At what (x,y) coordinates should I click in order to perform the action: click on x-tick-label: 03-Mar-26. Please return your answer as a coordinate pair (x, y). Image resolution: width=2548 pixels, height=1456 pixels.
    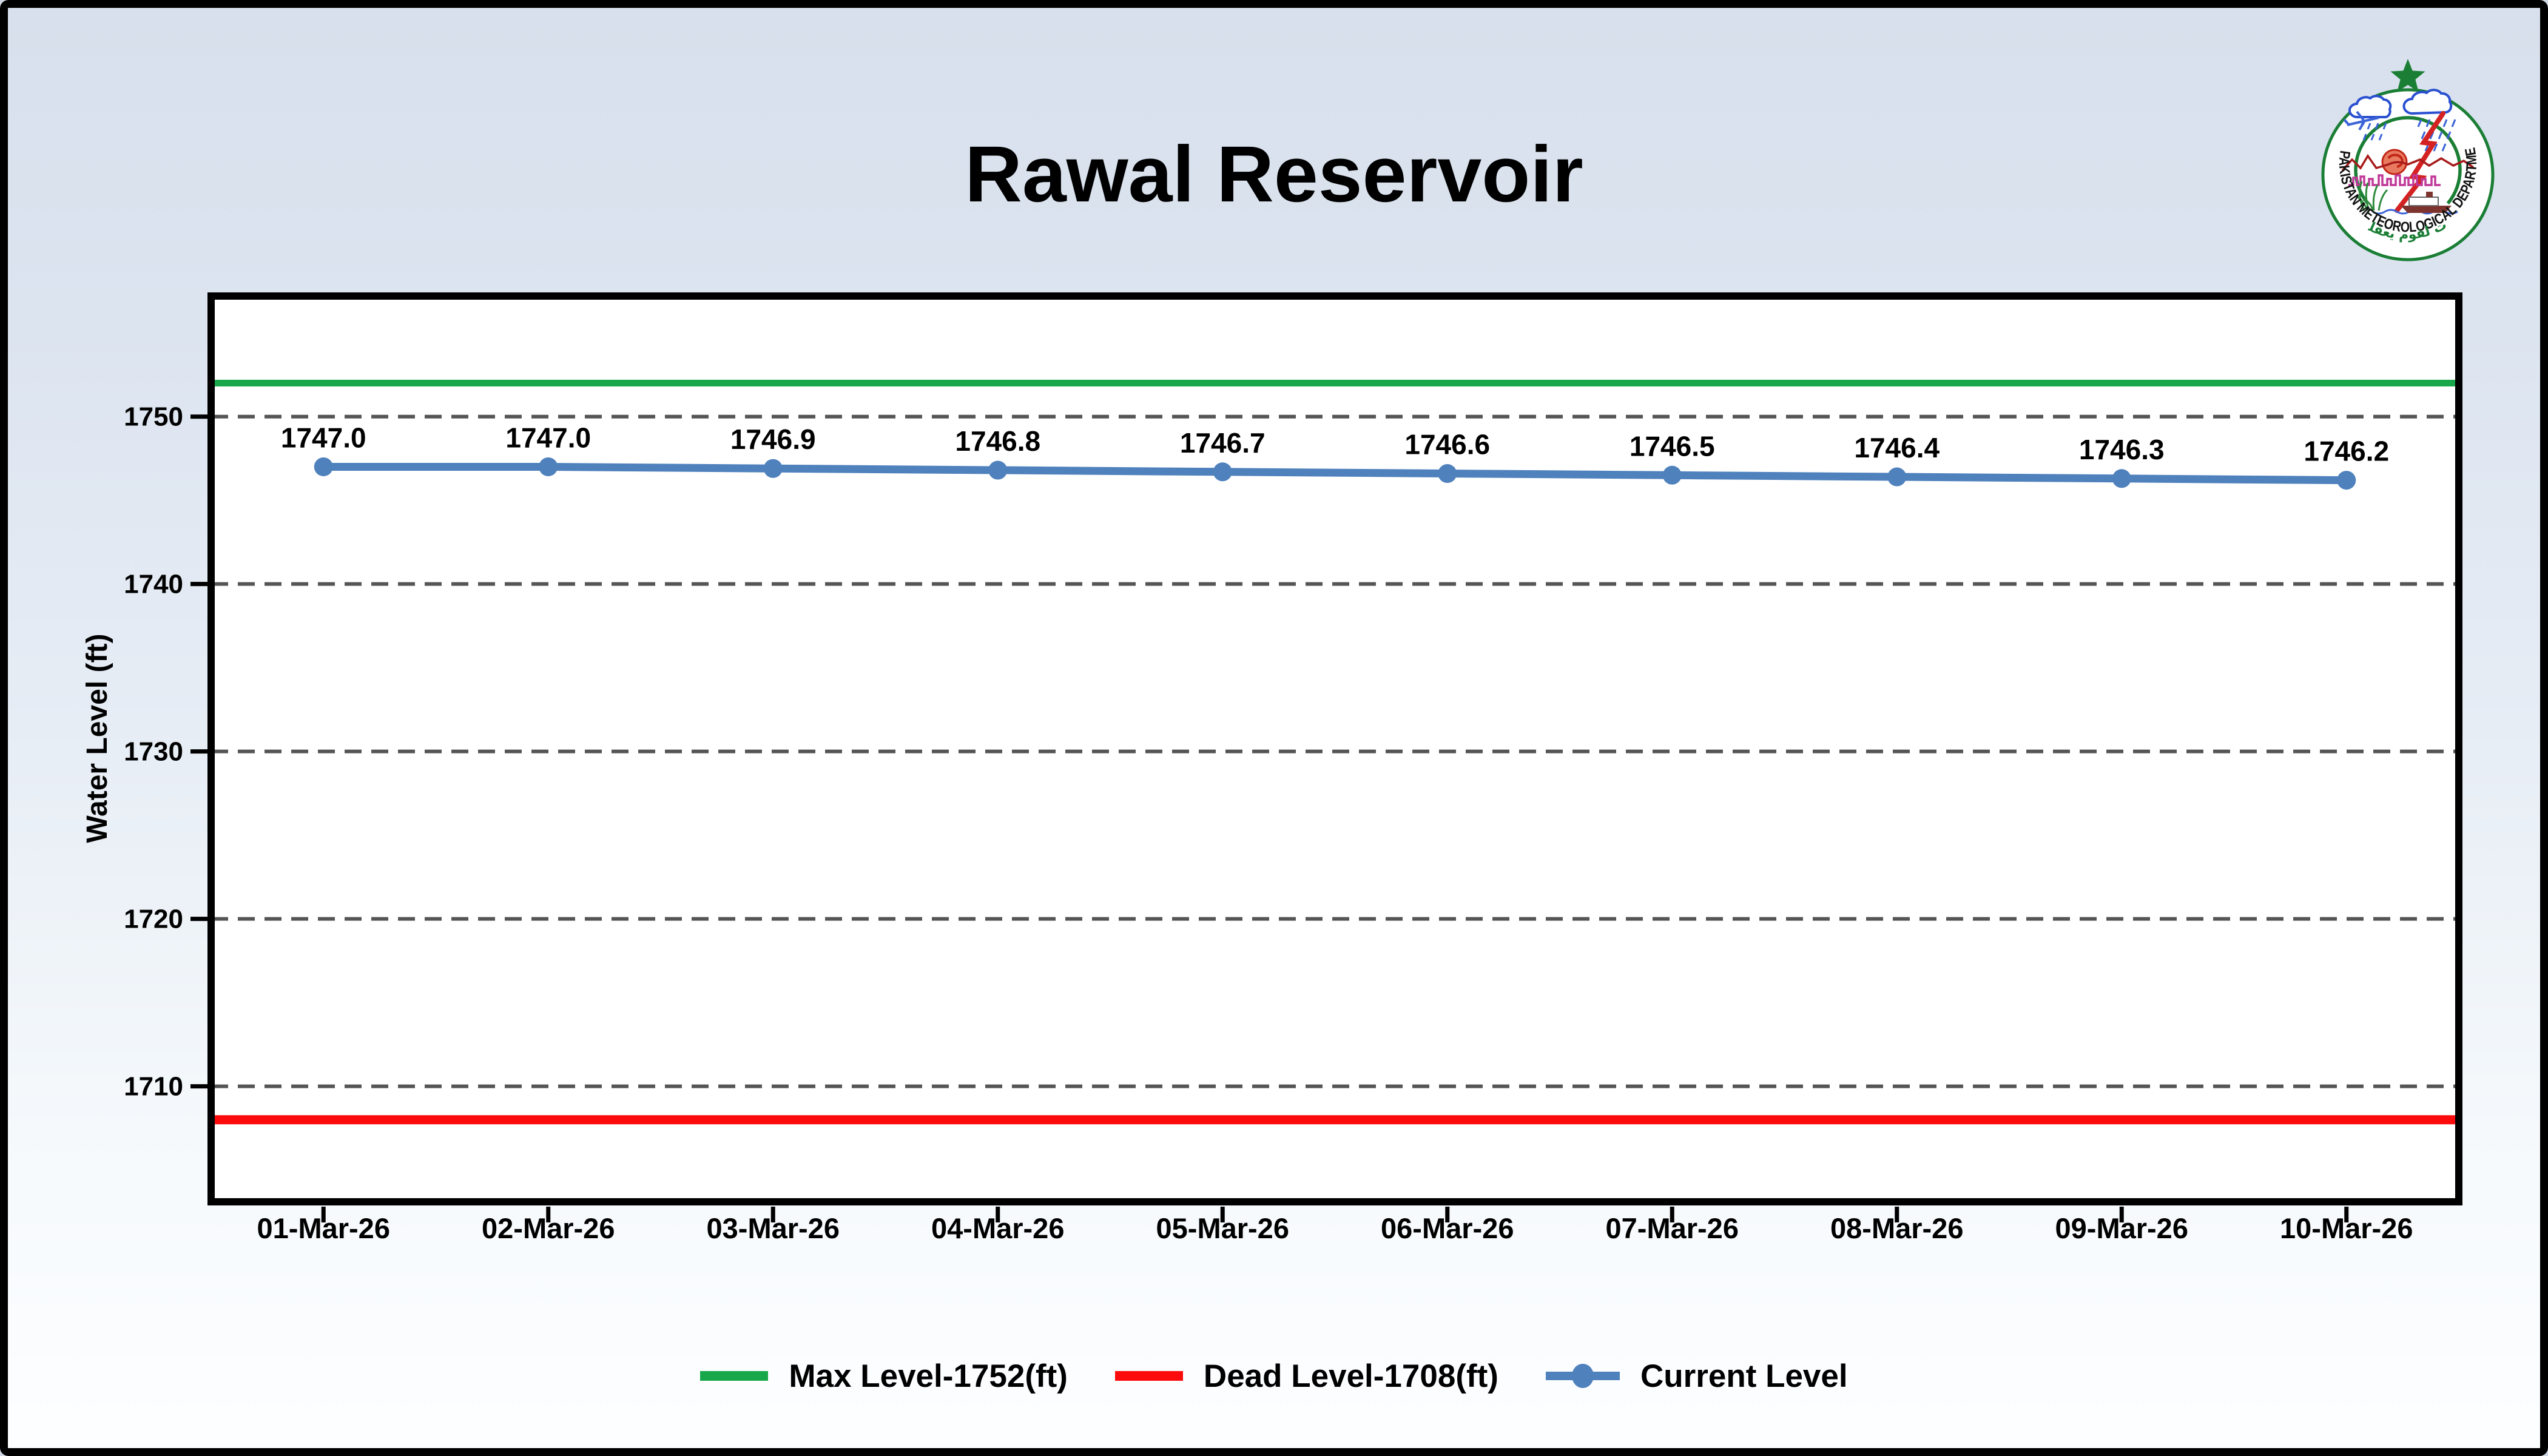
    Looking at the image, I should click on (773, 1228).